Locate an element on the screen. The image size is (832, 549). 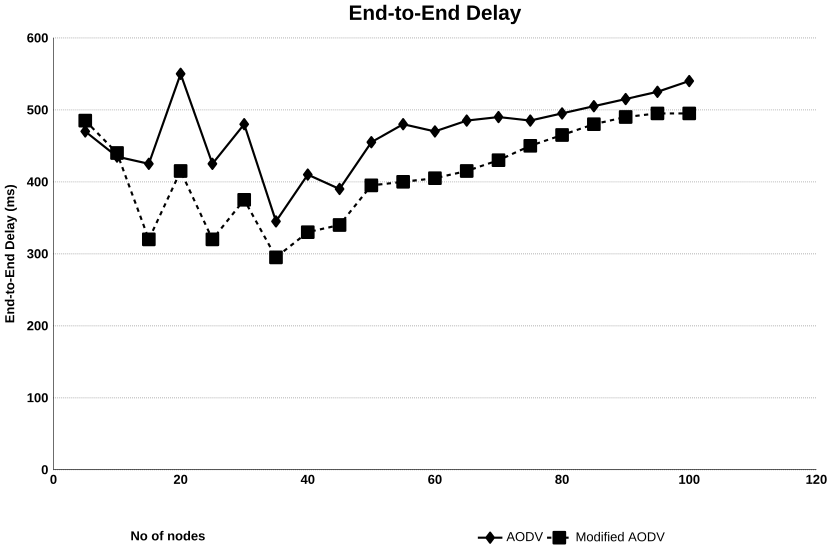
y-tick-label: 0 is located at coordinates (45, 469).